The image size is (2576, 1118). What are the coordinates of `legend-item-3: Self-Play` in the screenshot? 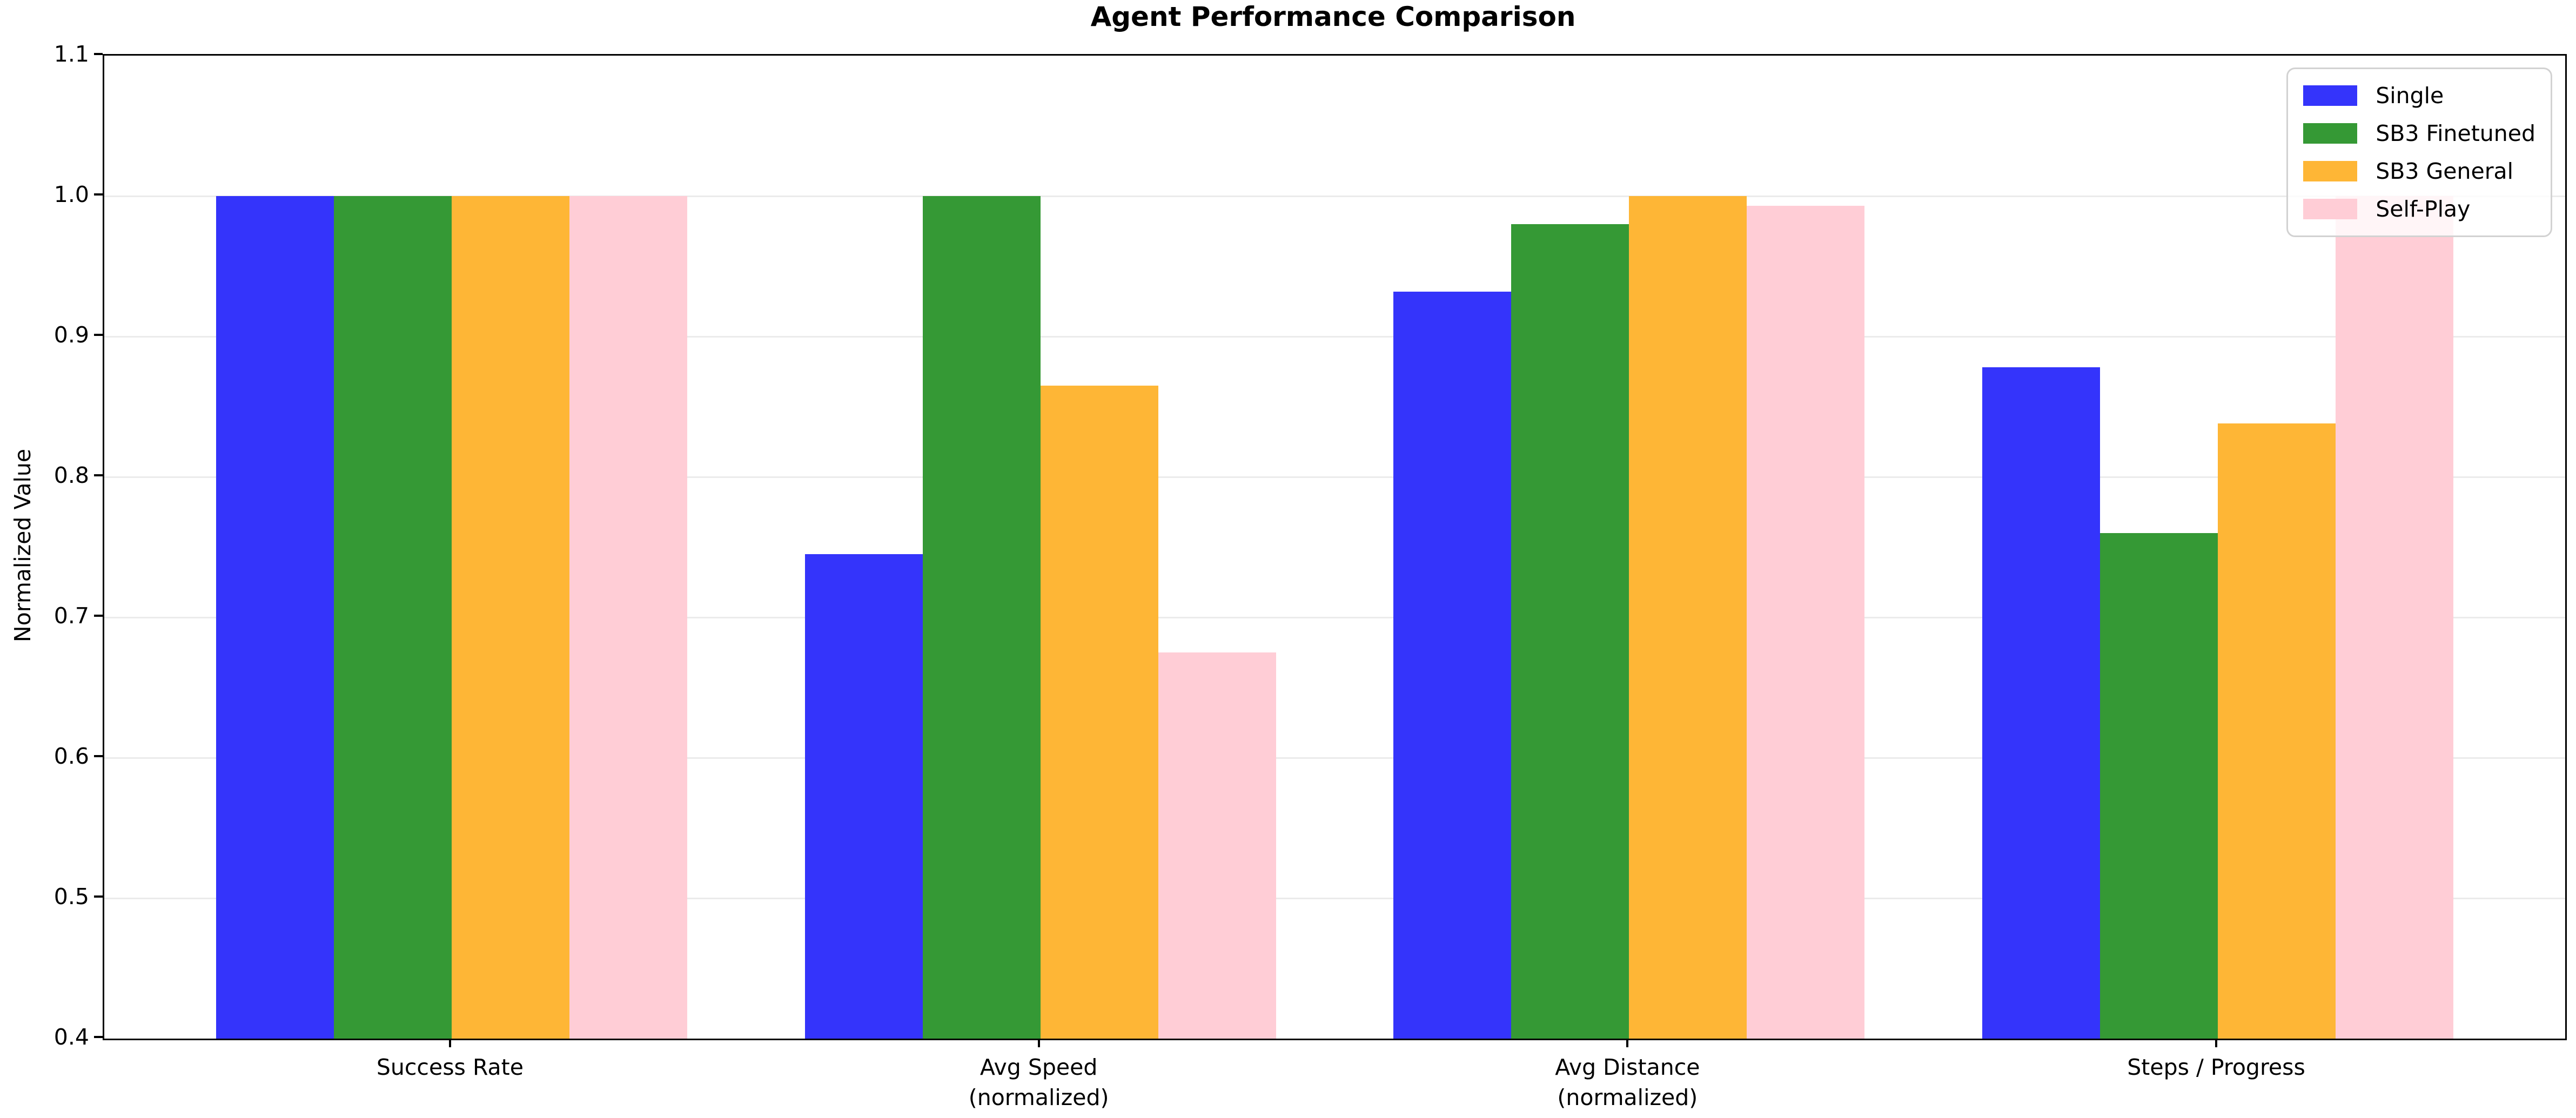 It's located at (2419, 209).